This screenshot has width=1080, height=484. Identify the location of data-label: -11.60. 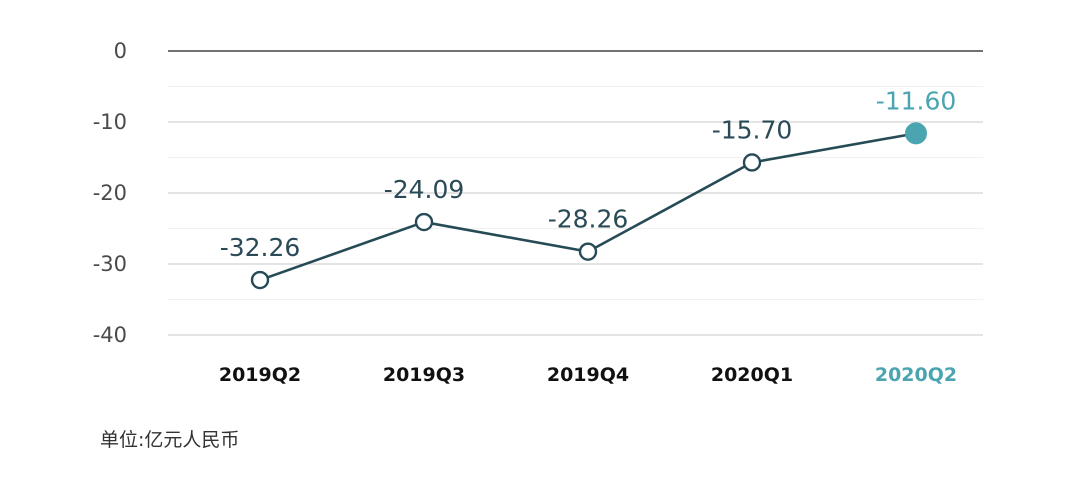
(916, 100).